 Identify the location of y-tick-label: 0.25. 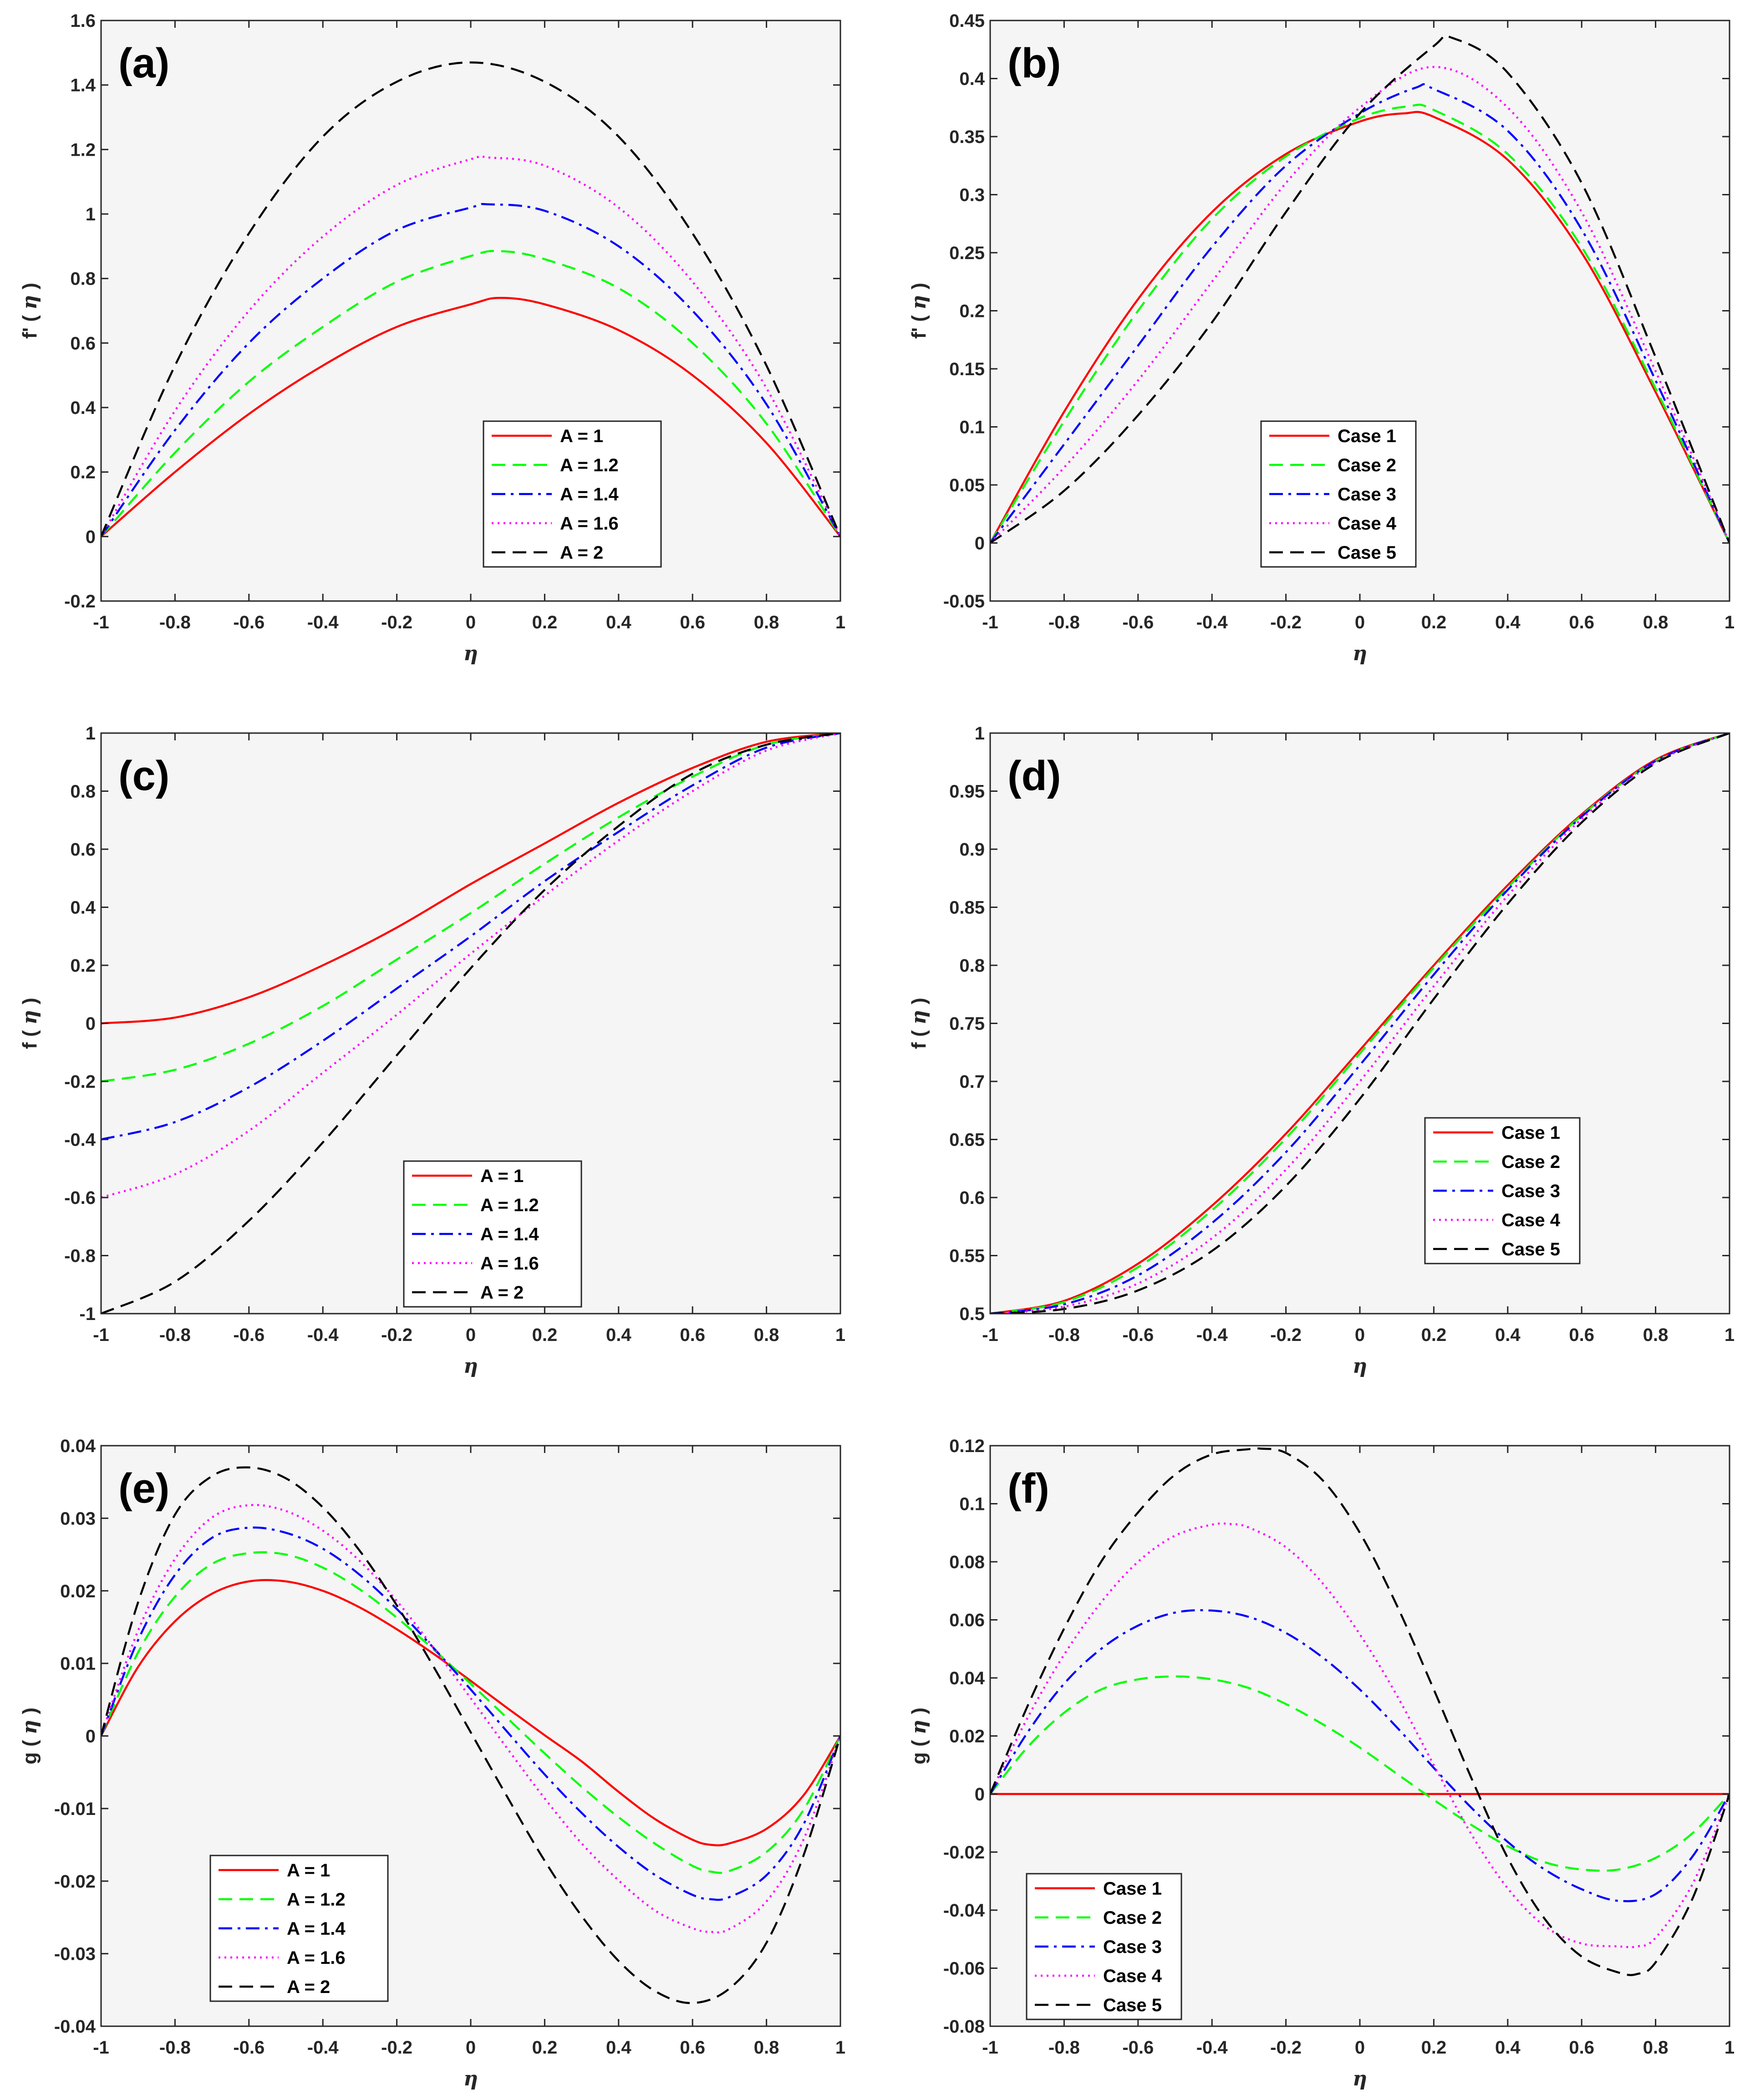
(967, 253).